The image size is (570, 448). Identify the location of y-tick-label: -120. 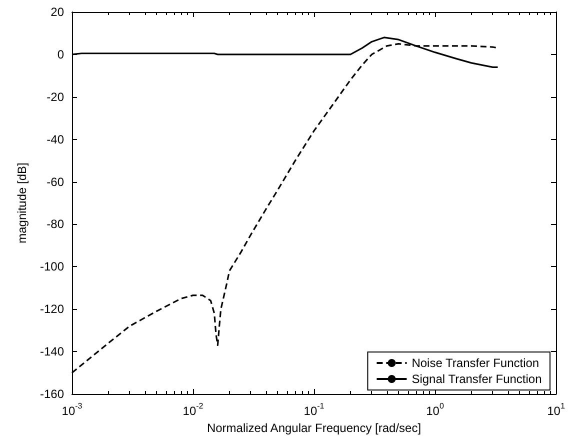
(52, 309).